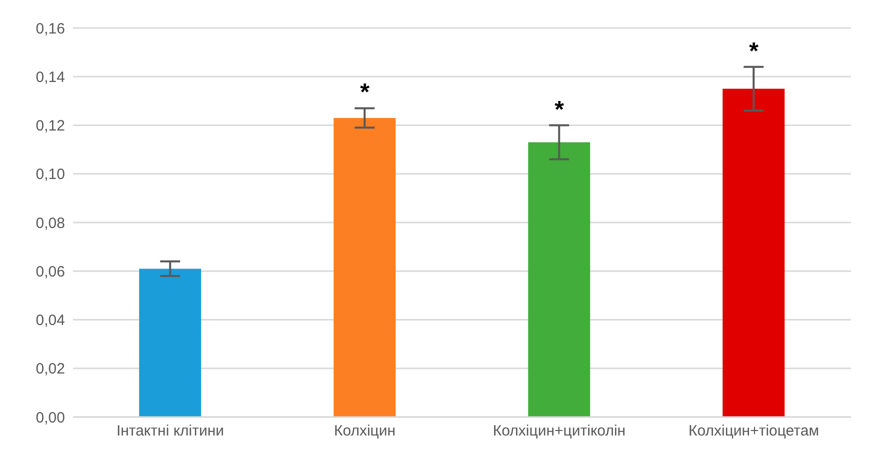  I want to click on y-tick-label: 0,16, so click(50, 29).